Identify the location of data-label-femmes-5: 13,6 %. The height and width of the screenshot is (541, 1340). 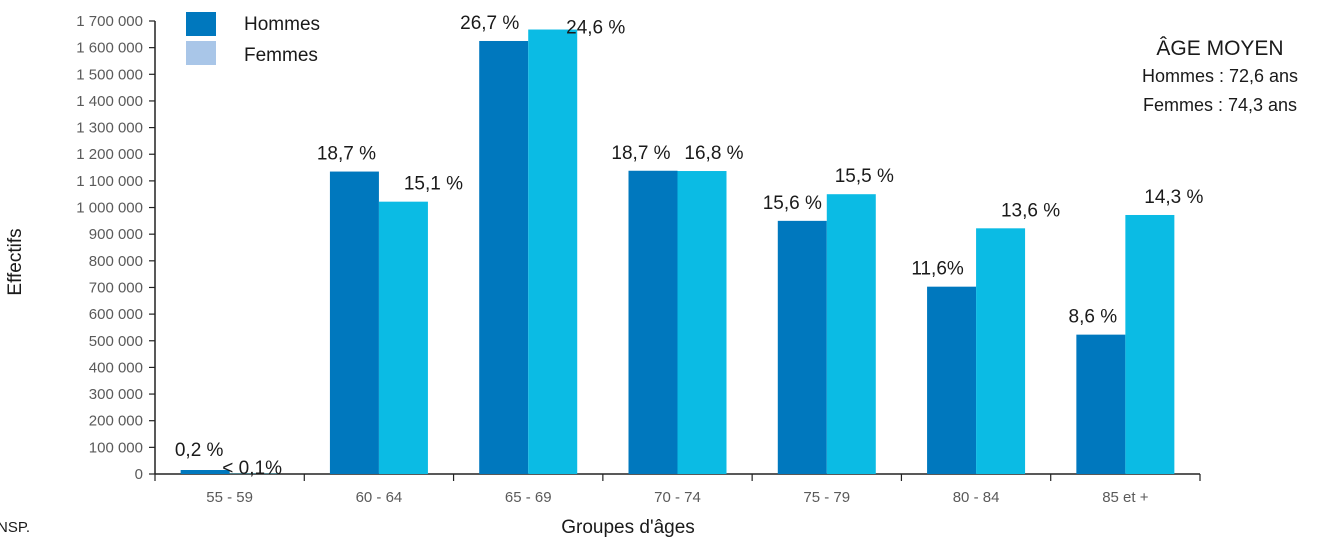
(1030, 210).